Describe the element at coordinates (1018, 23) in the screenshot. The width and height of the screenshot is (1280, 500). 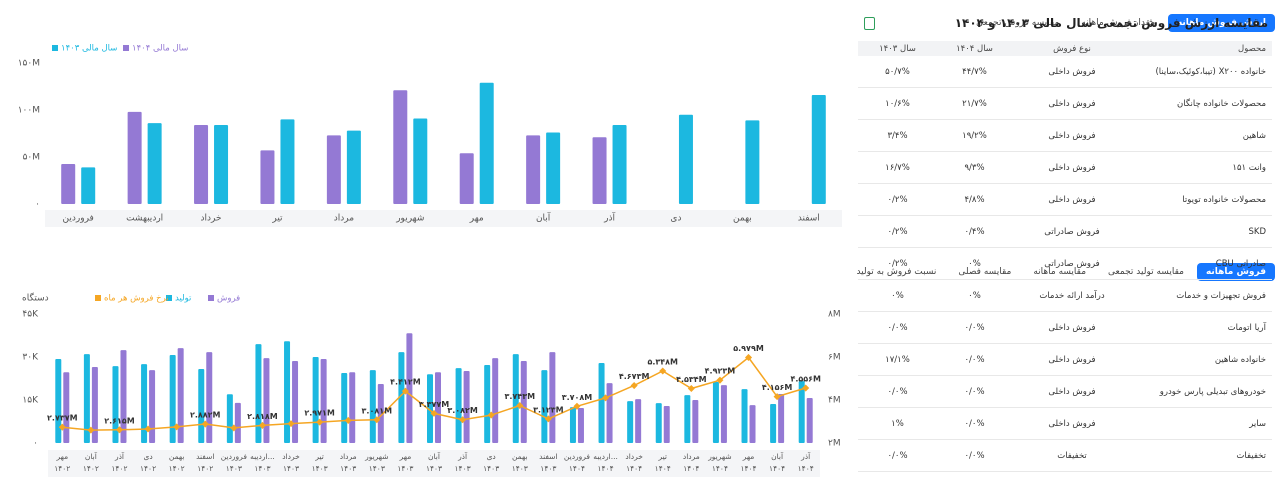
I see `tab: مقایسه فروش تجمعی` at that location.